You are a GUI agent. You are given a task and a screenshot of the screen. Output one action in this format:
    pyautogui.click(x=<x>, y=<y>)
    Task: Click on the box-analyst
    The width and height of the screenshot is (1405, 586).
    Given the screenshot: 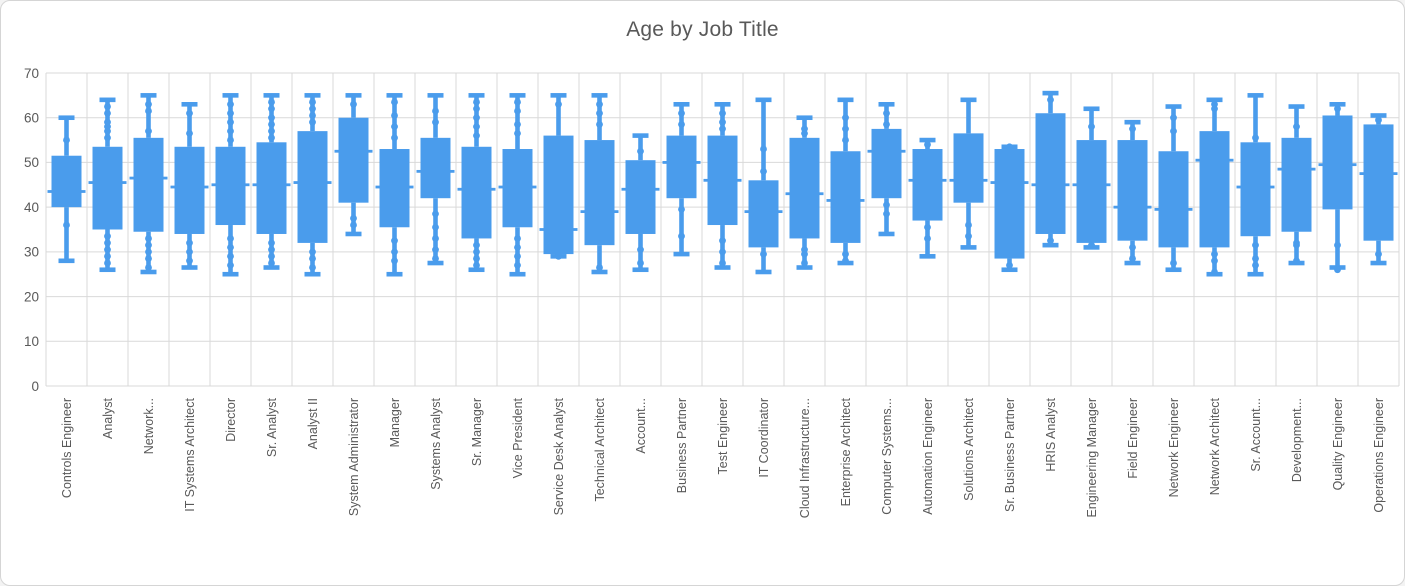 What is the action you would take?
    pyautogui.click(x=107, y=185)
    